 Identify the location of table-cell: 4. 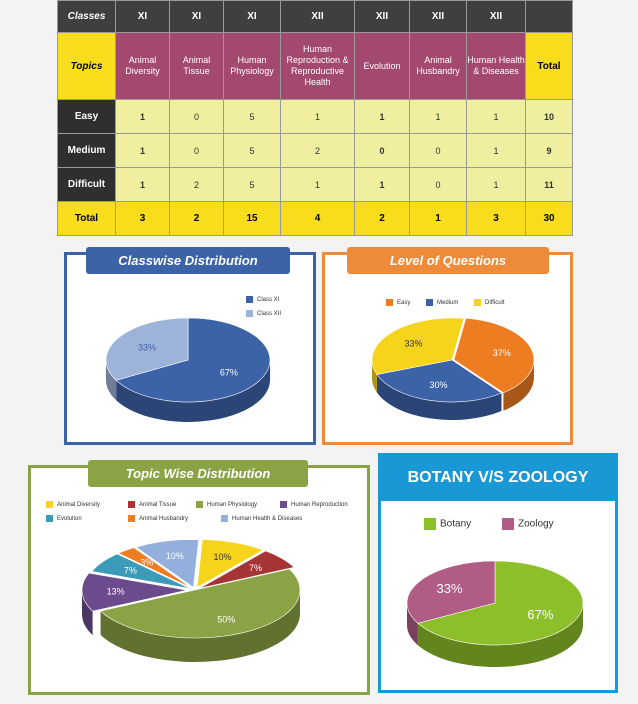
(317, 218).